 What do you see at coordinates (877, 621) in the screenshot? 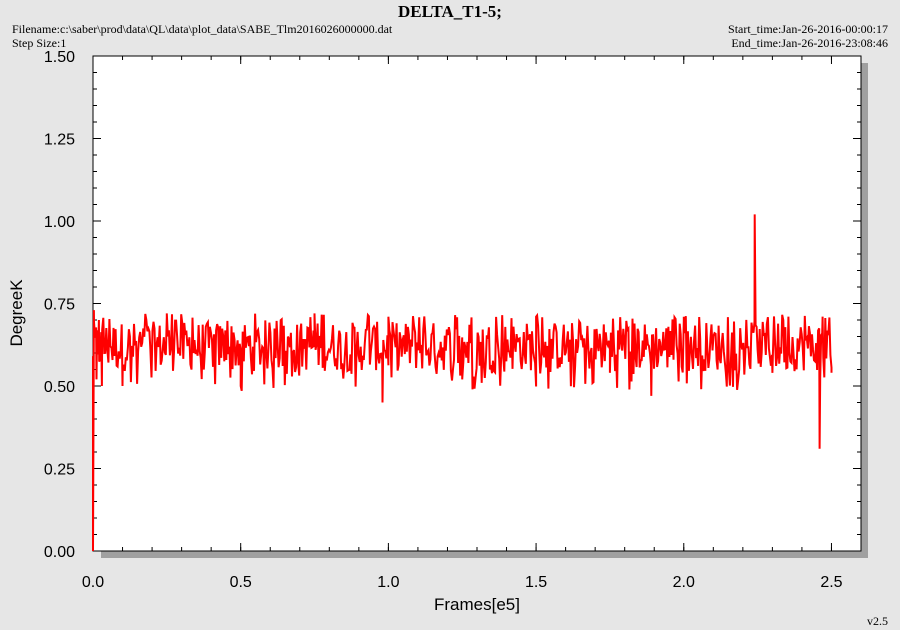
I see `version-label: v2.5` at bounding box center [877, 621].